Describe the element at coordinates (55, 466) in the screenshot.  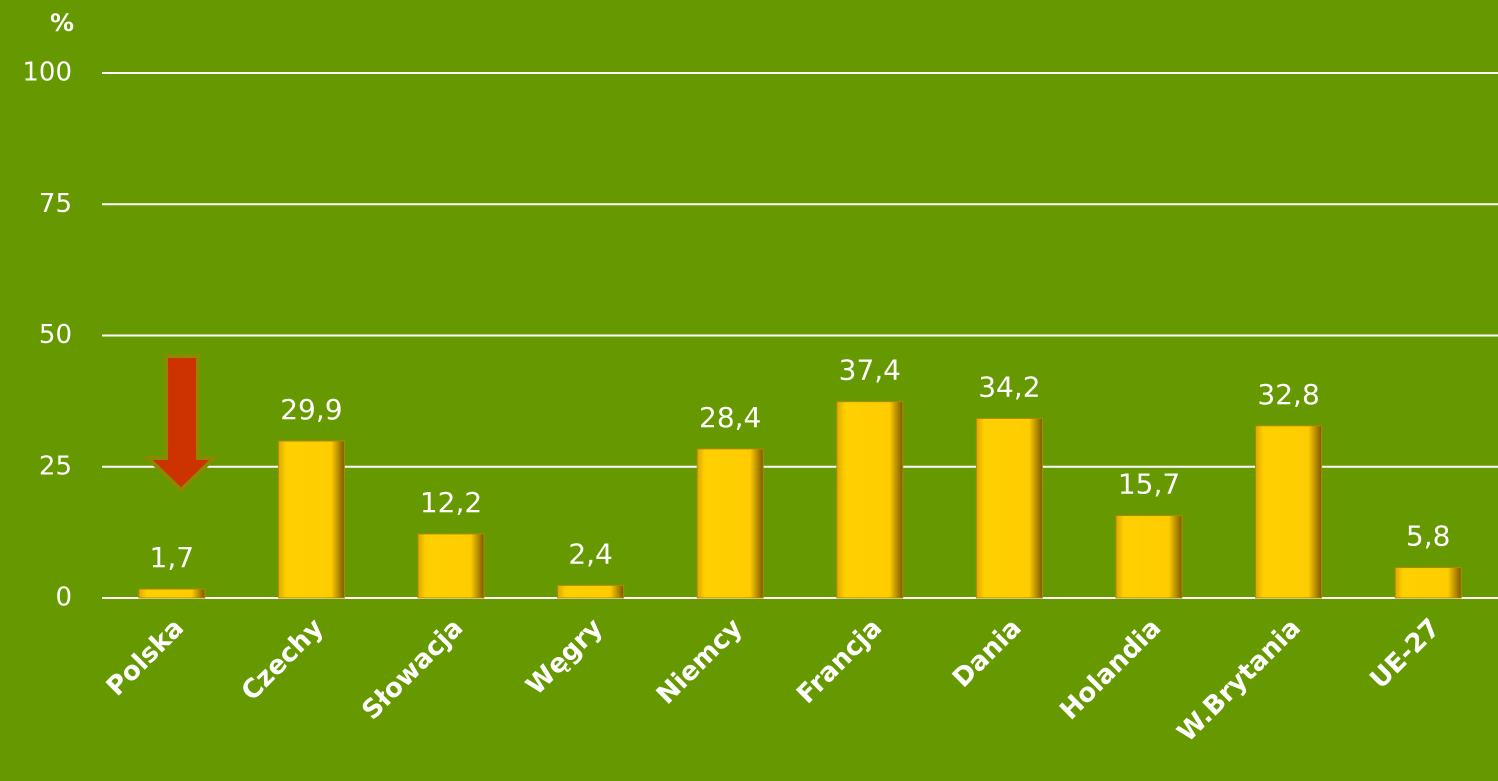
I see `y-tick-label: 25` at that location.